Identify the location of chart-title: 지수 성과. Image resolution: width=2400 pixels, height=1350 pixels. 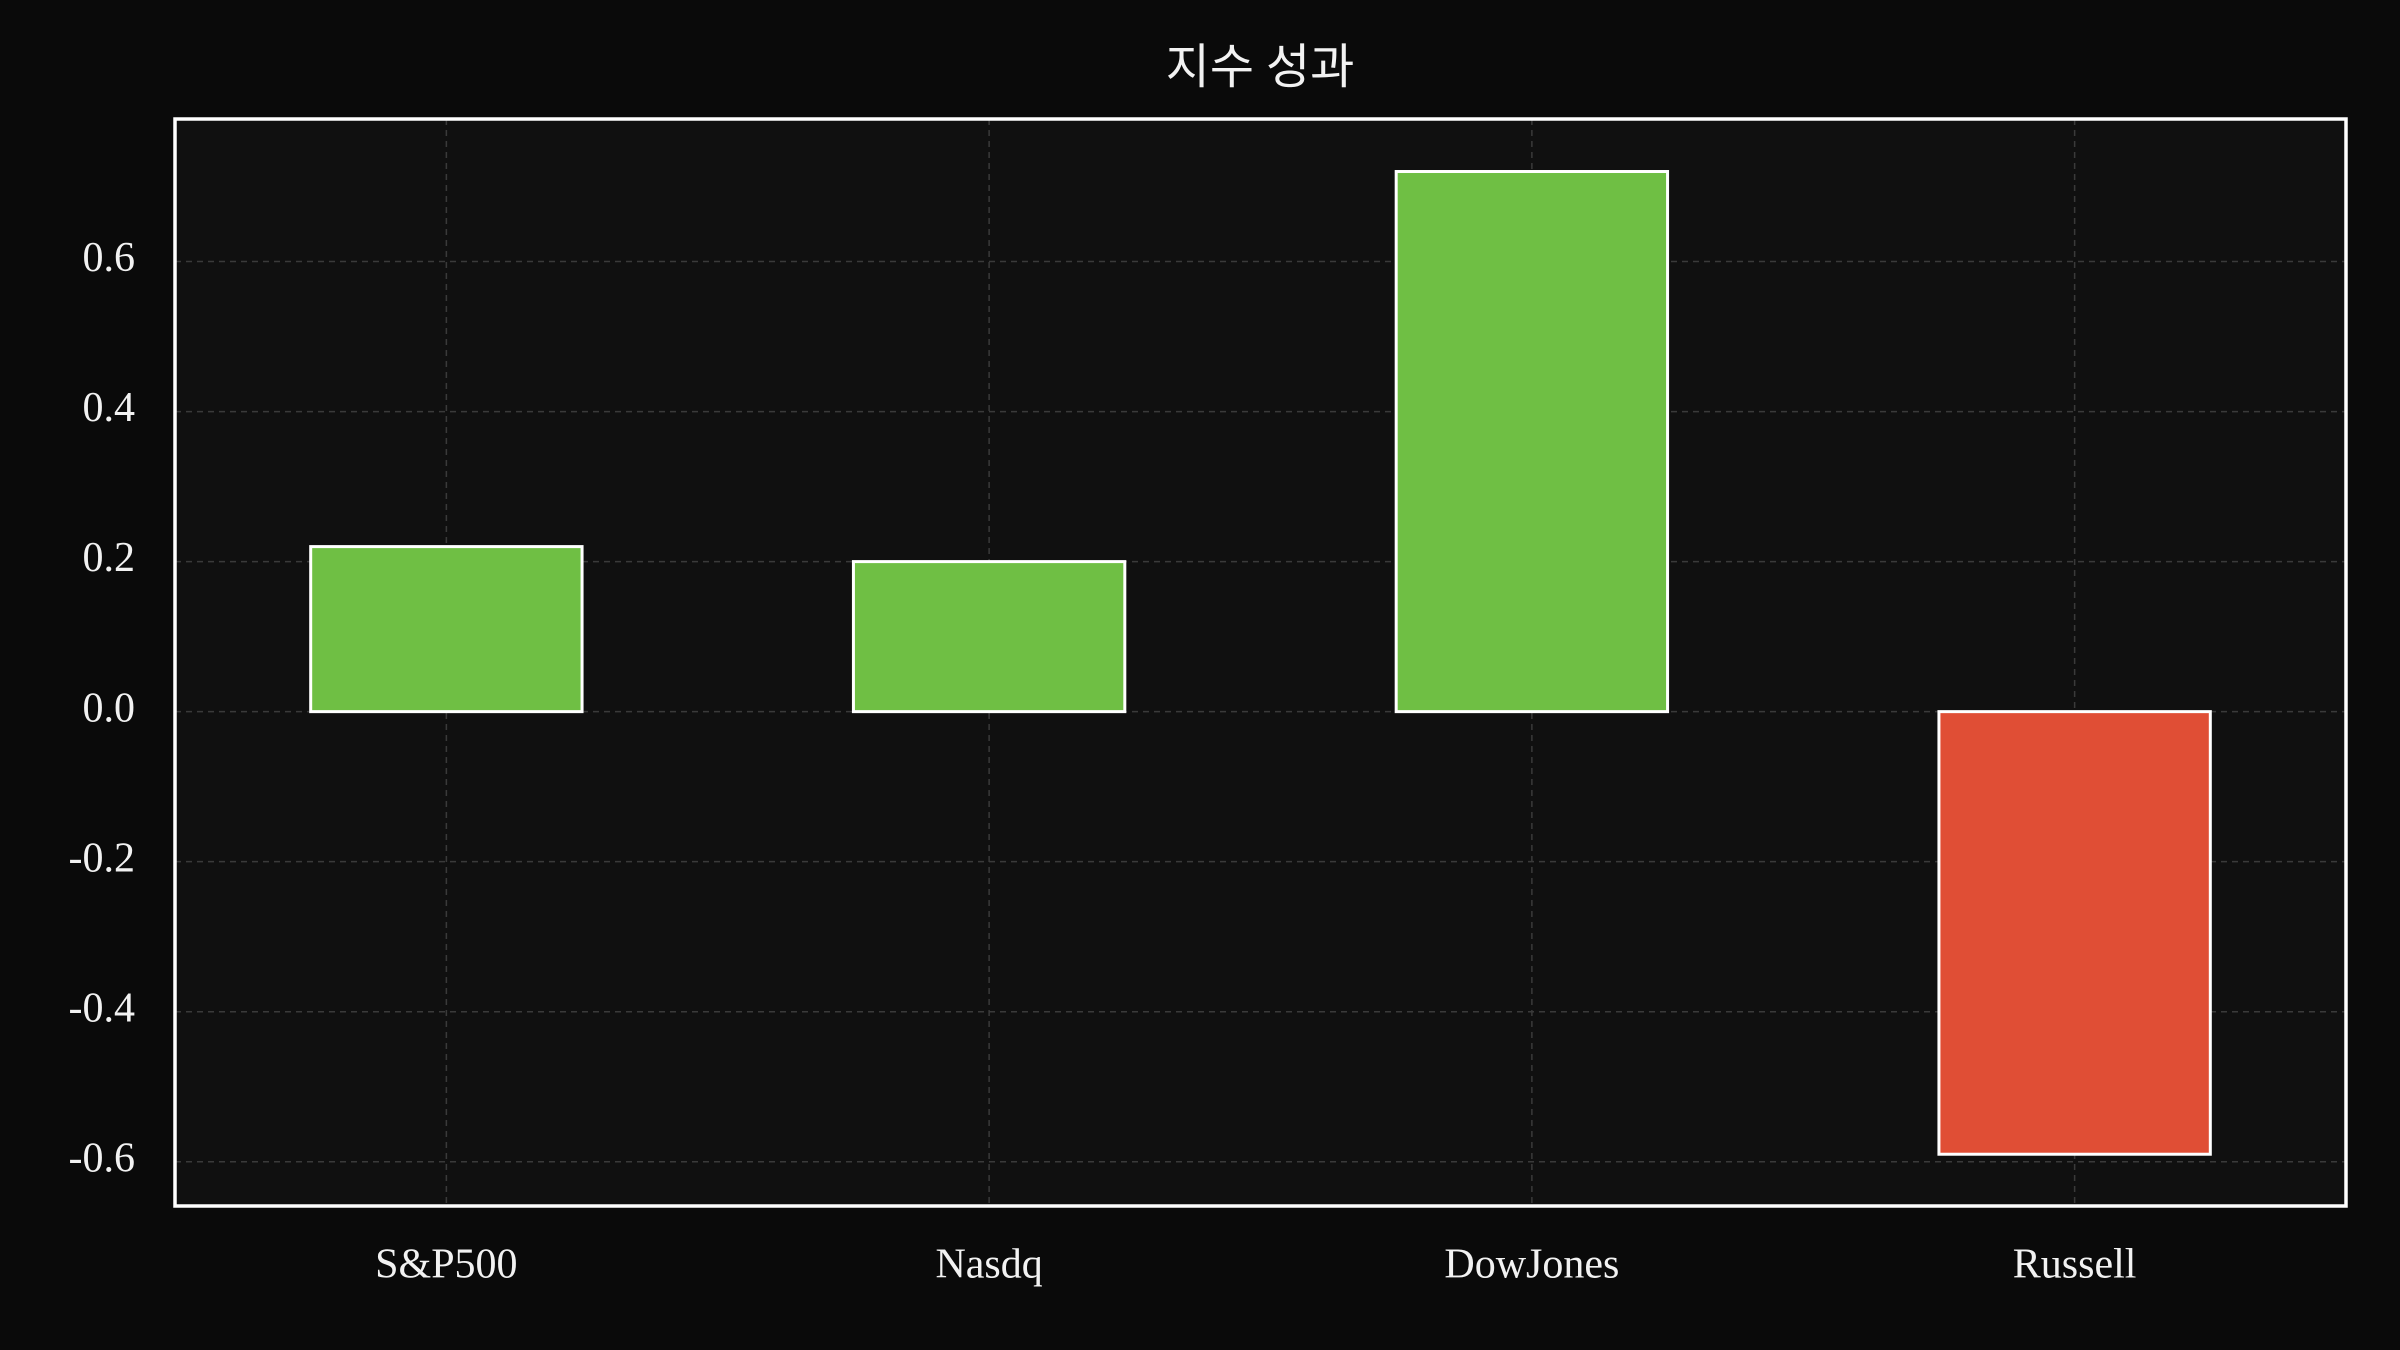
(1260, 67).